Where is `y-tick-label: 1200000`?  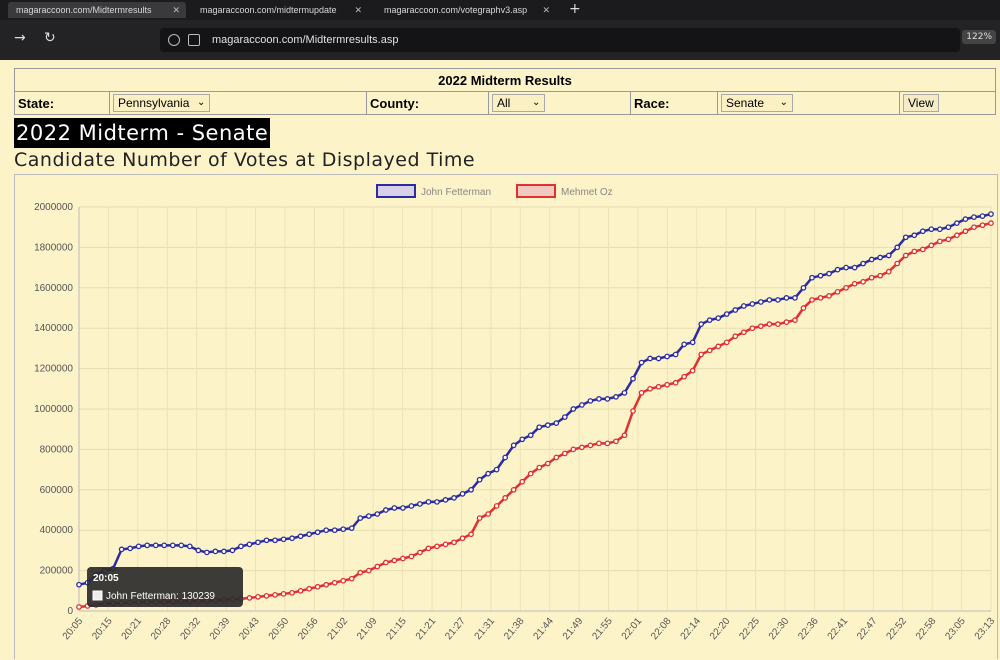 y-tick-label: 1200000 is located at coordinates (53, 369).